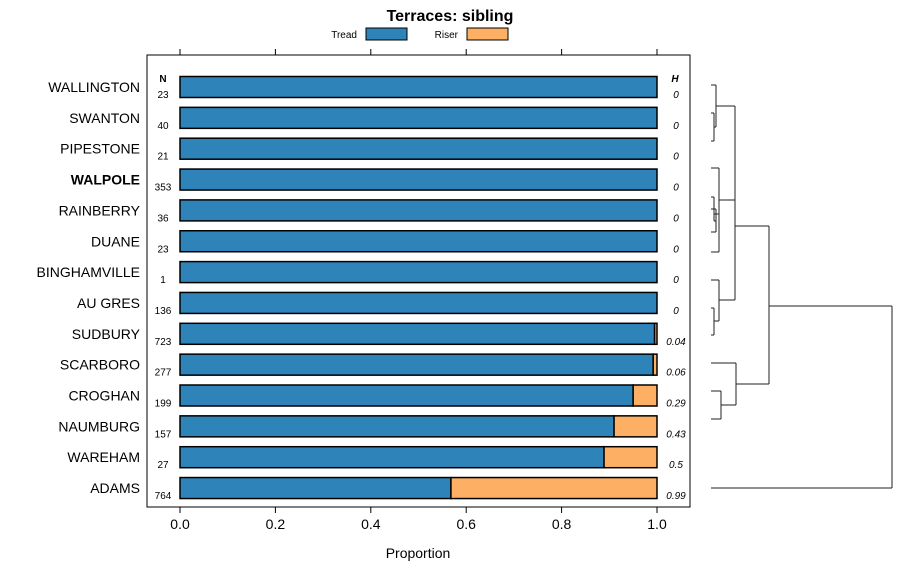 This screenshot has width=900, height=585. I want to click on n-value: 764, so click(163, 496).